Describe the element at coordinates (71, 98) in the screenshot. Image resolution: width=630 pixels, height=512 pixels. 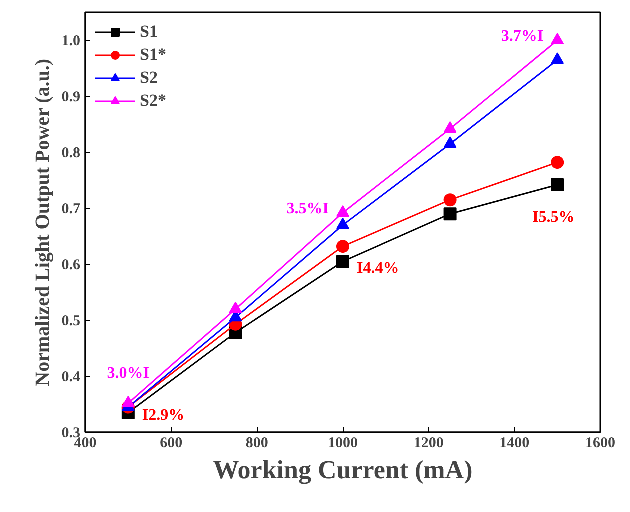
I see `y-tick-label: 0.9` at that location.